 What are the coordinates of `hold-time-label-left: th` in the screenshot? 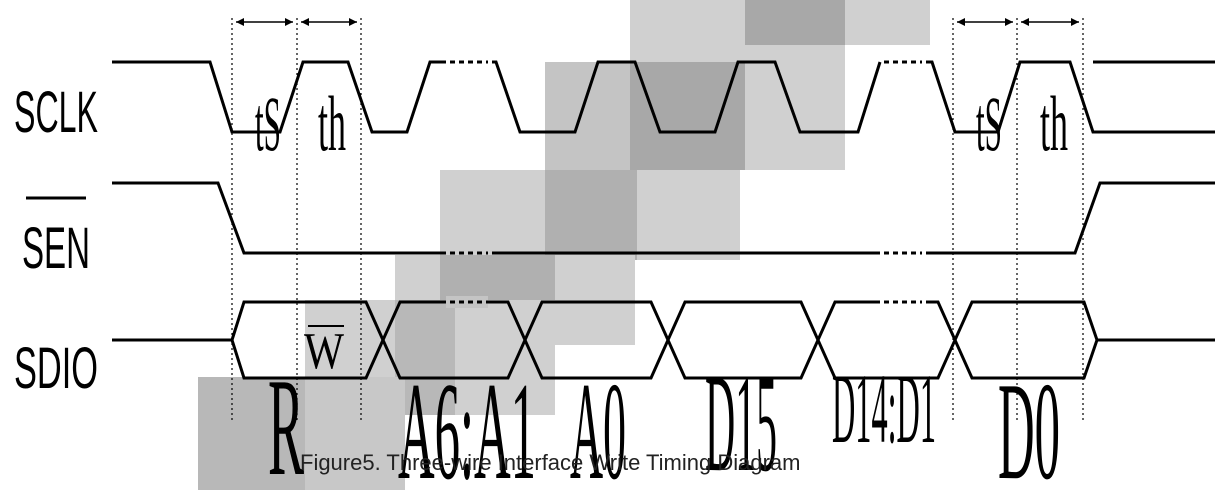 It's located at (332, 123).